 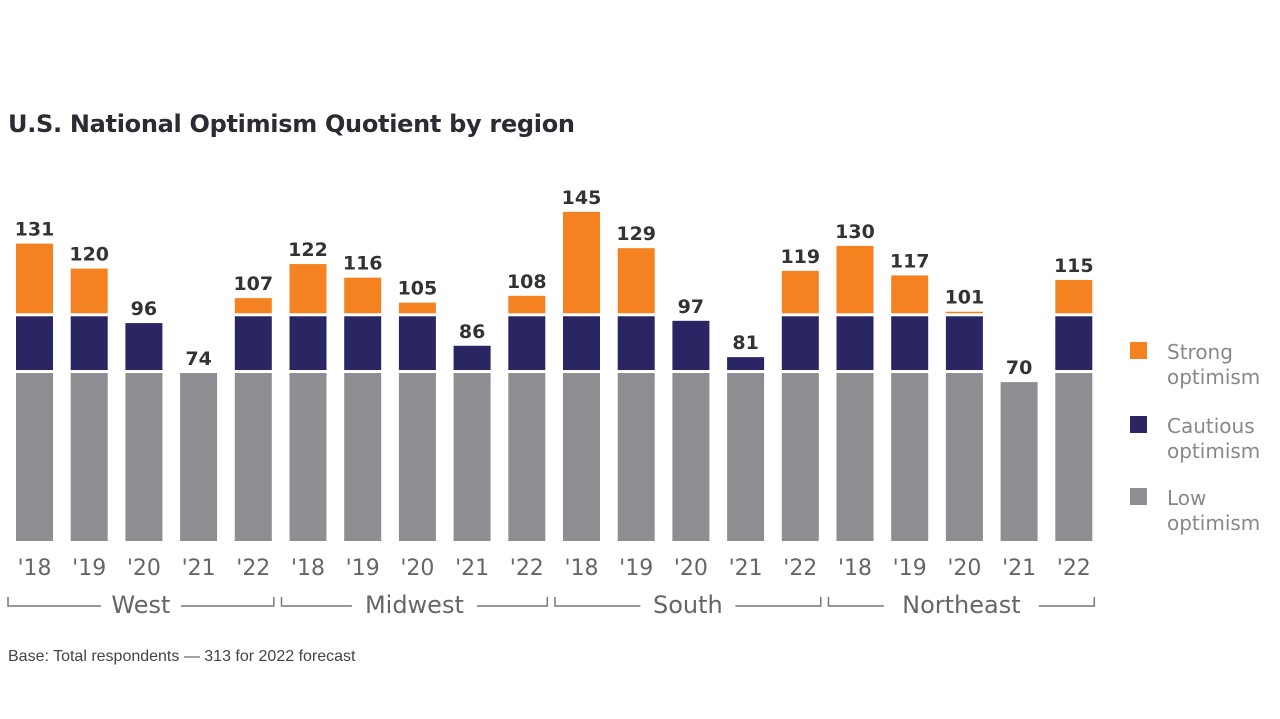 I want to click on data-label: 101, so click(x=965, y=298).